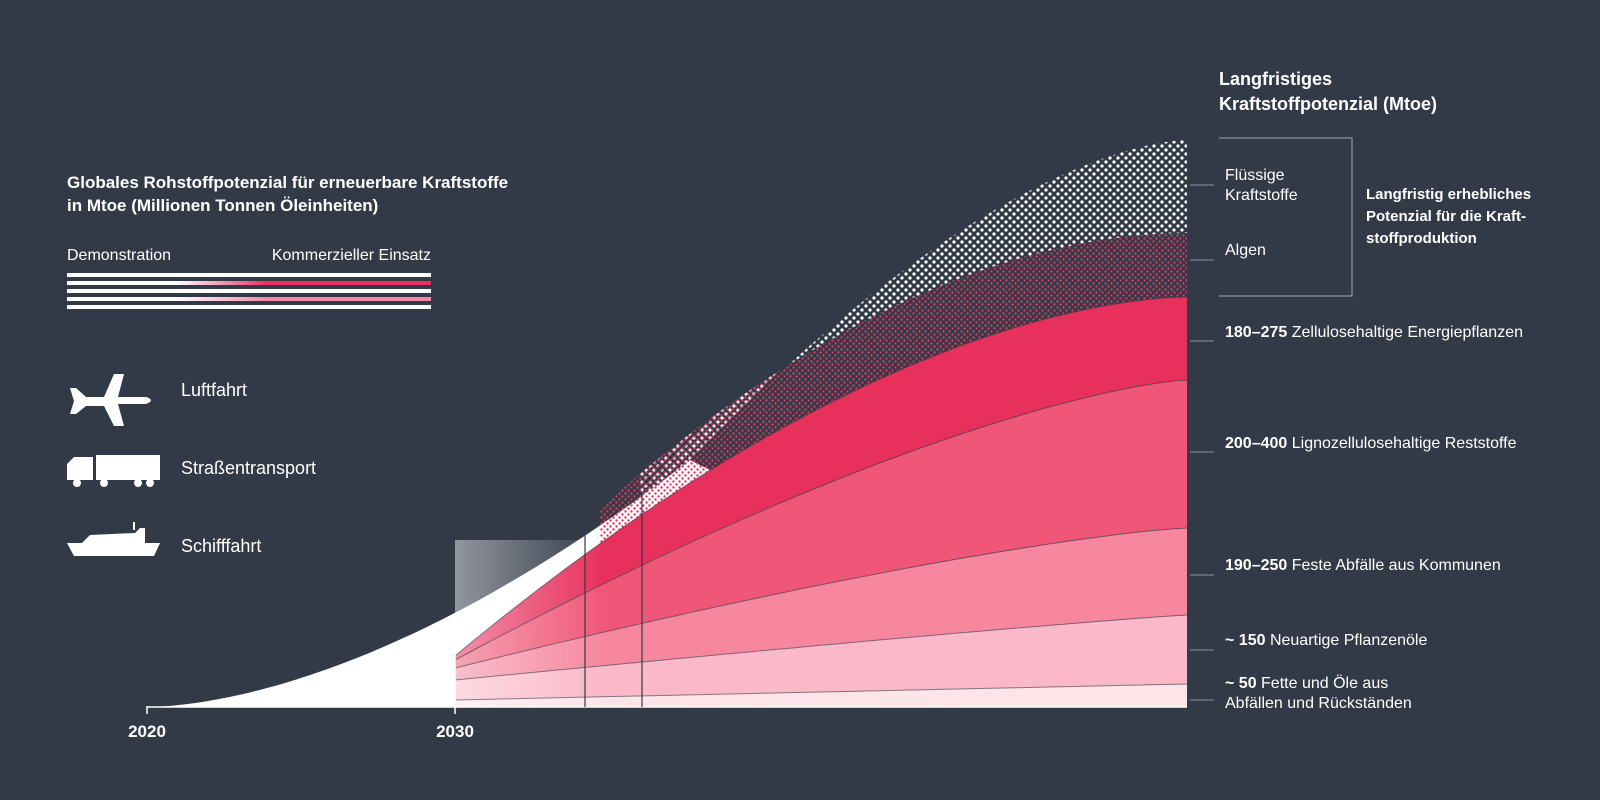 The height and width of the screenshot is (800, 1600). Describe the element at coordinates (1407, 332) in the screenshot. I see `series-name: Zellulosehaltige Energiepflanzen` at that location.